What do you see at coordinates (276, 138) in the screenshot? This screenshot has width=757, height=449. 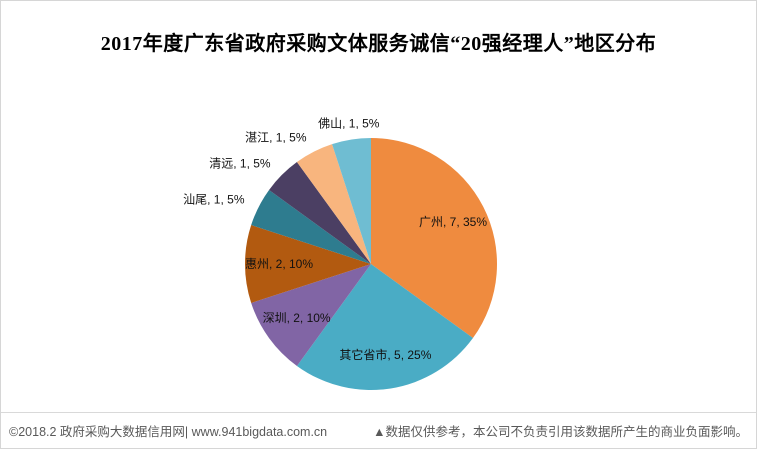 I see `pie-label-6: 湛江, 1, 5%` at bounding box center [276, 138].